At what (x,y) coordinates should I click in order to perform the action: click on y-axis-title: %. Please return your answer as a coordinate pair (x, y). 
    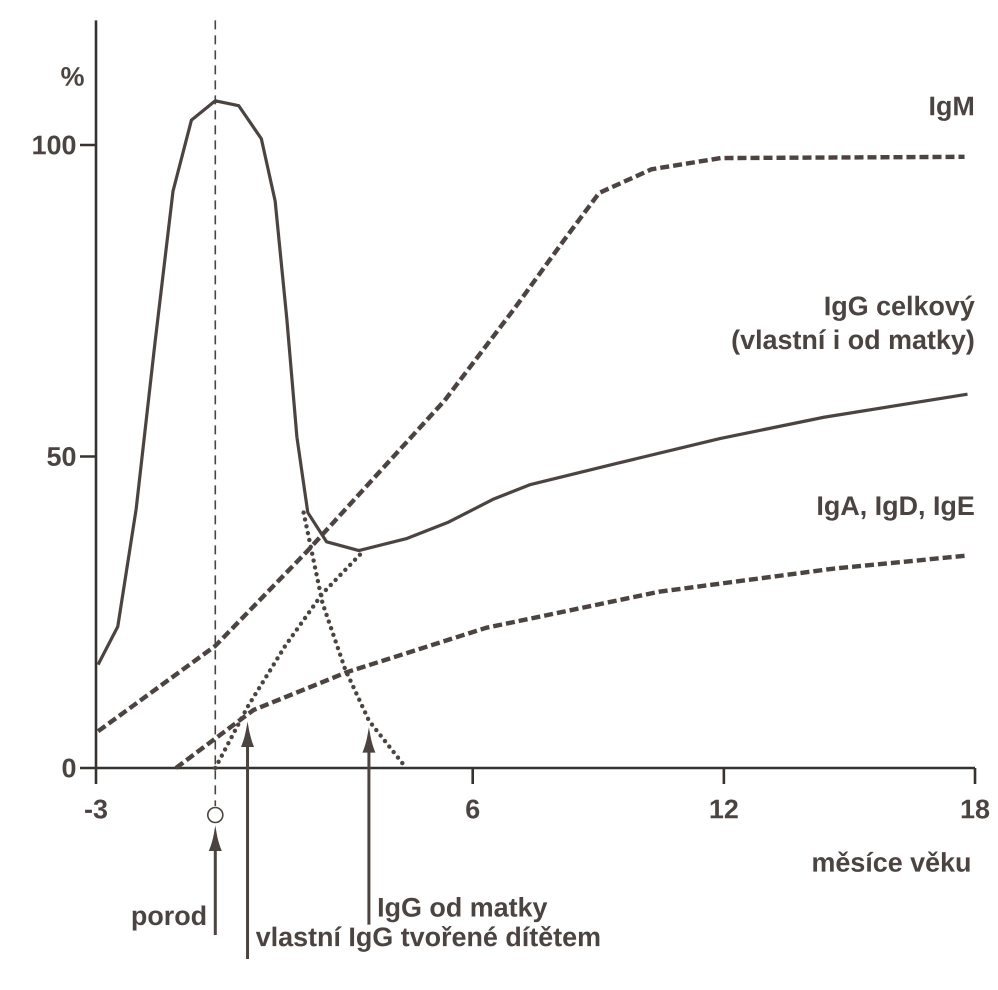
    Looking at the image, I should click on (72, 76).